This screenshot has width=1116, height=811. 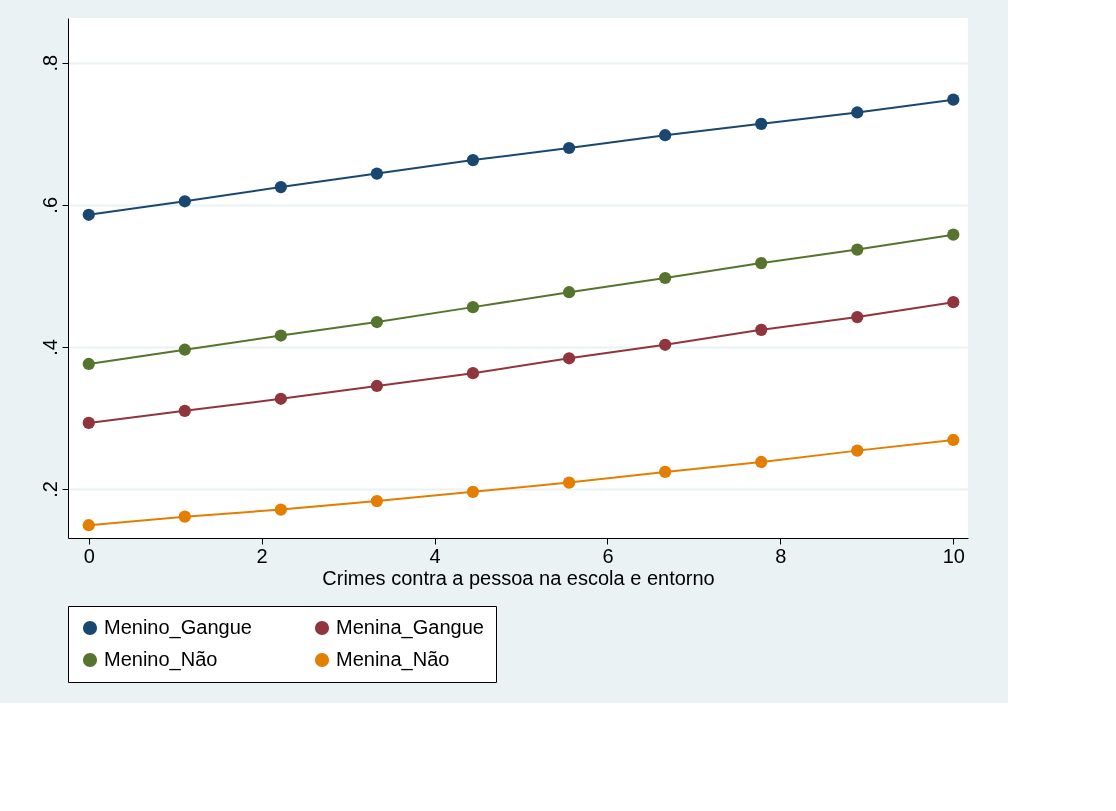 What do you see at coordinates (410, 627) in the screenshot?
I see `legend-label: Menina_Gangue` at bounding box center [410, 627].